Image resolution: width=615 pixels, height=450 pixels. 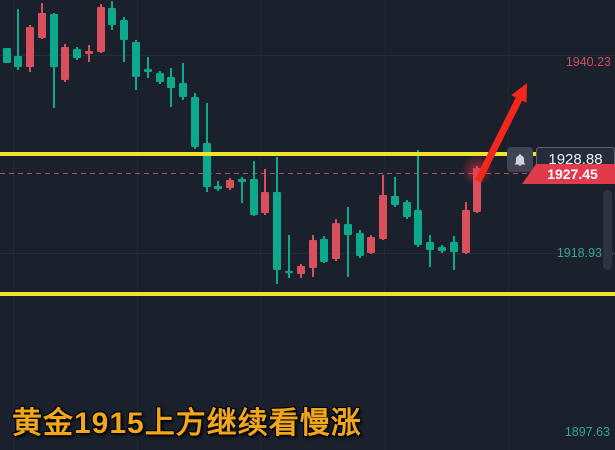 I want to click on alert-bell-button, so click(x=520, y=159).